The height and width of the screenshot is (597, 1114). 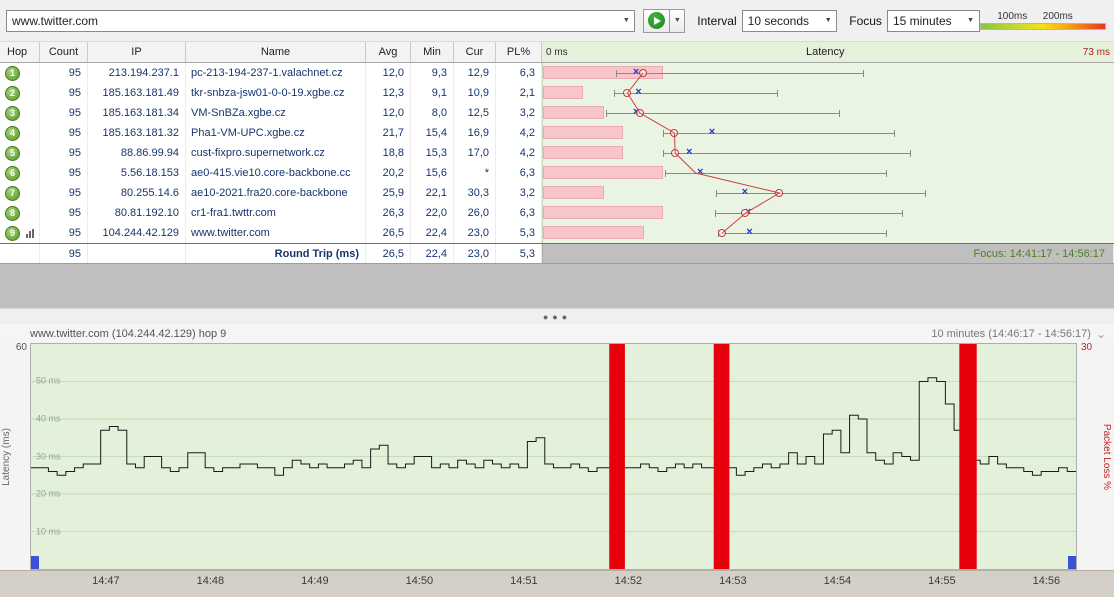 What do you see at coordinates (557, 285) in the screenshot?
I see `empty-area` at bounding box center [557, 285].